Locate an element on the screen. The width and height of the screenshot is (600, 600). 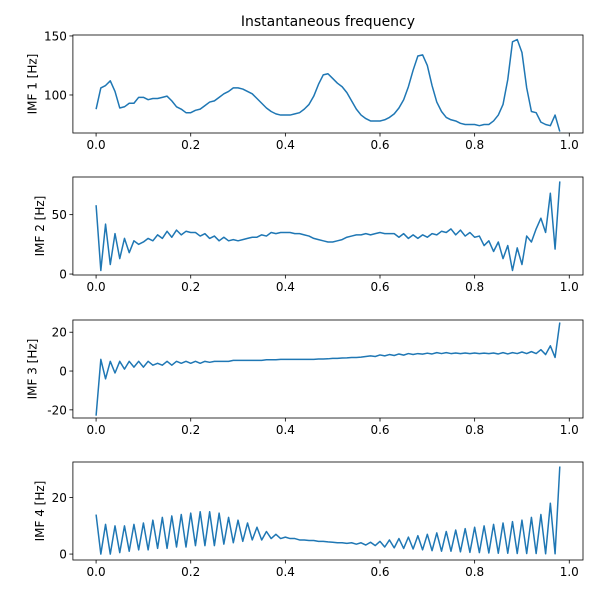
y-axis-label: IMF 2 [Hz] is located at coordinates (40, 226).